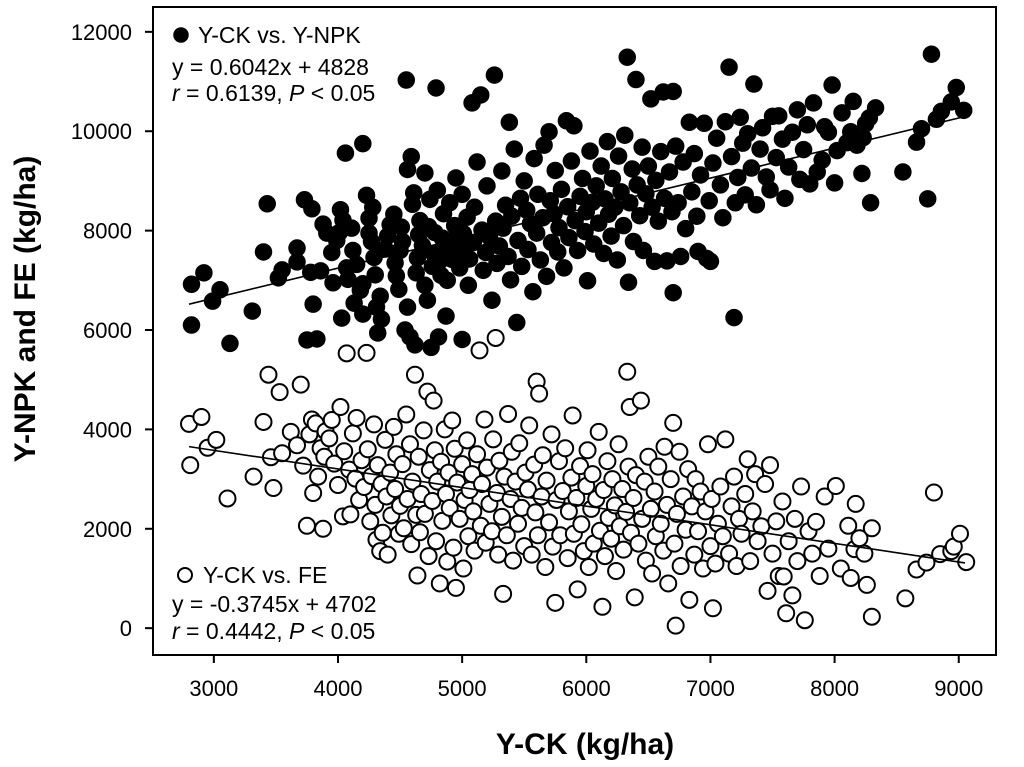 The image size is (1024, 767). I want to click on r-value: = 0.4442,, so click(234, 631).